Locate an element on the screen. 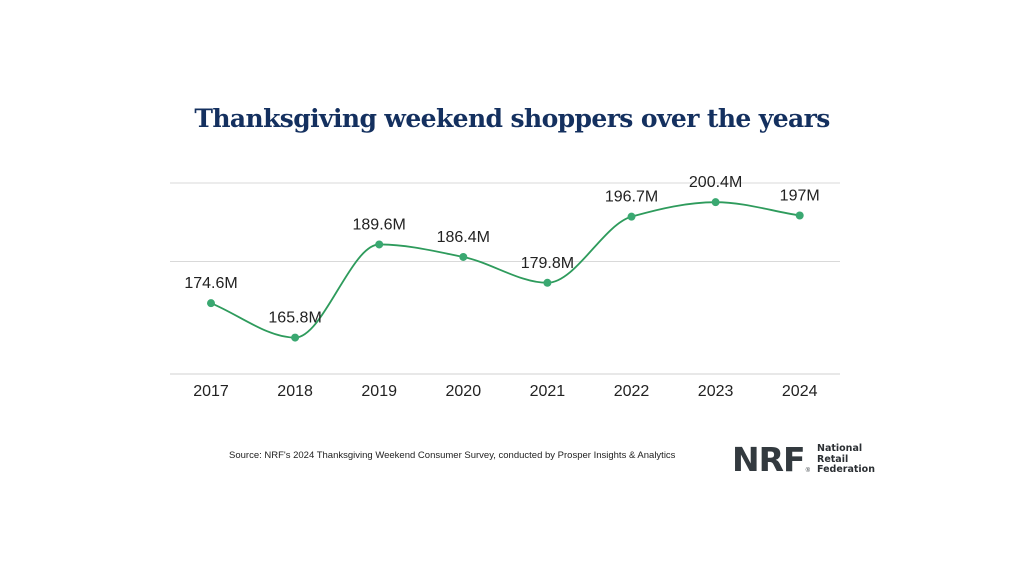  x-axis-ticks: 2017 2018 2019 2020 2021 2022 2023 2024 is located at coordinates (505, 391).